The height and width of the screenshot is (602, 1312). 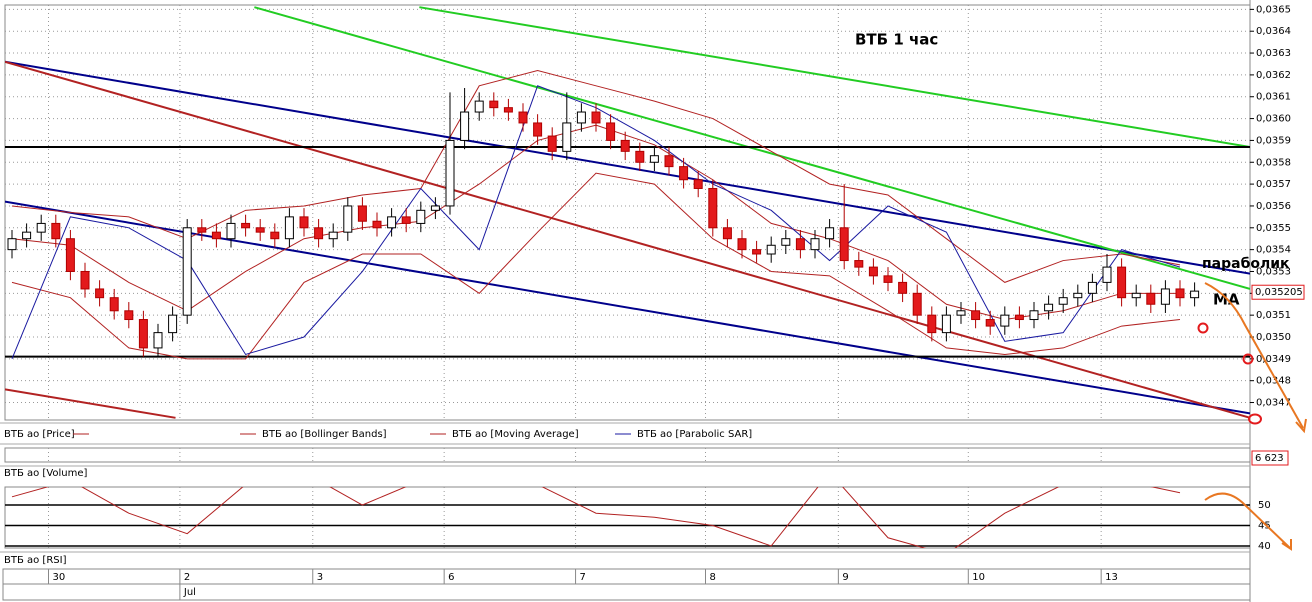 I want to click on panel-title: ВТБ ao [Volume], so click(x=46, y=473).